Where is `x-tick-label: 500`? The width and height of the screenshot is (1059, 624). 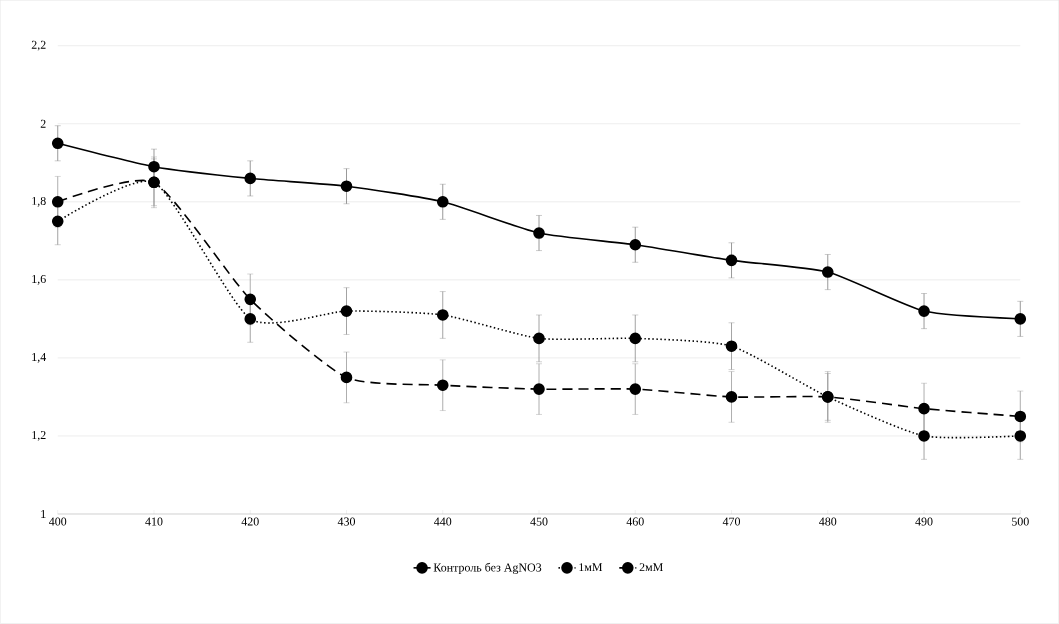
x-tick-label: 500 is located at coordinates (1020, 521).